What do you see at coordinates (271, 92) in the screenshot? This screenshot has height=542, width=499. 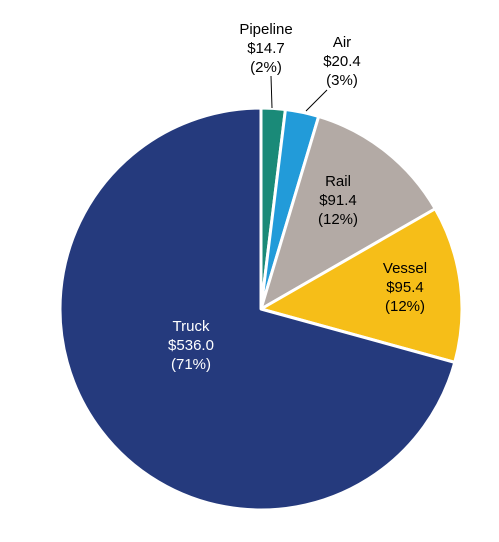 I see `leader-line-pipeline` at bounding box center [271, 92].